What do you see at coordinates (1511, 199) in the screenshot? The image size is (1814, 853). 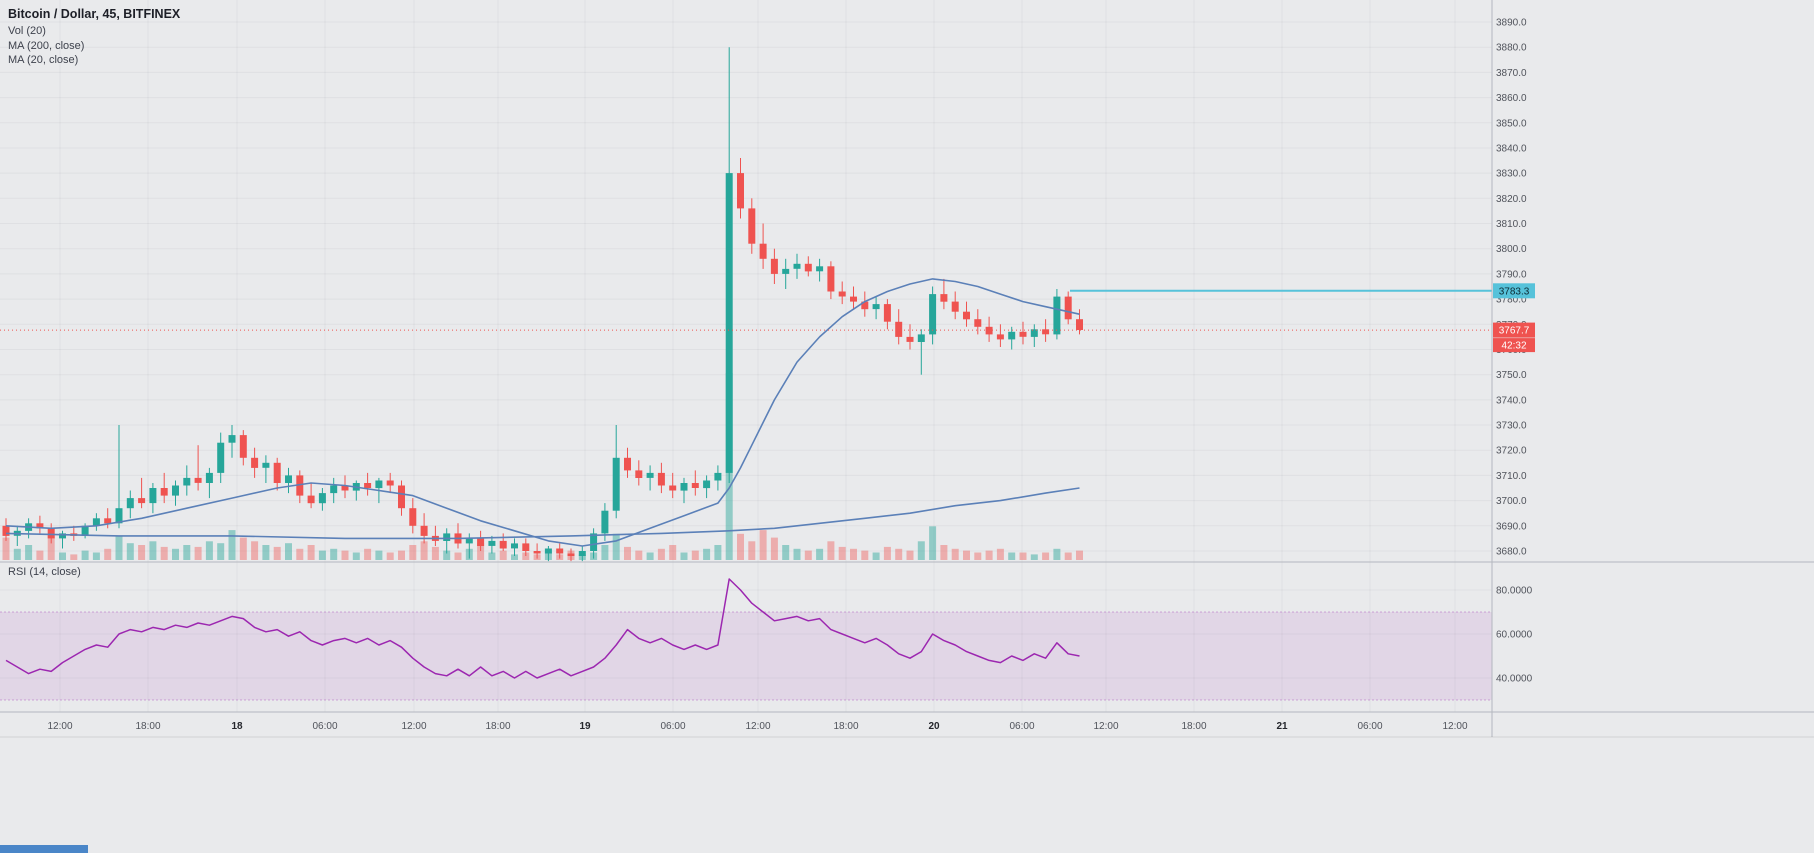 I see `price-axis-label: 3820.0` at bounding box center [1511, 199].